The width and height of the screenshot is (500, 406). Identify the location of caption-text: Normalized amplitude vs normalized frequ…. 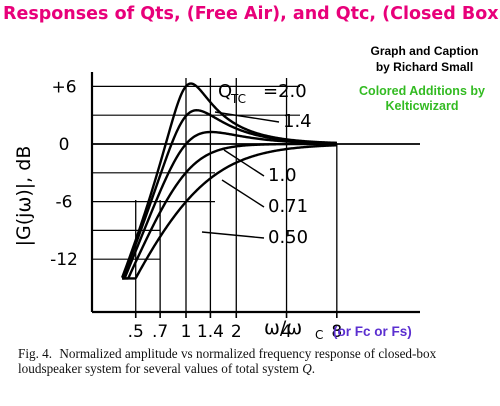
(227, 361).